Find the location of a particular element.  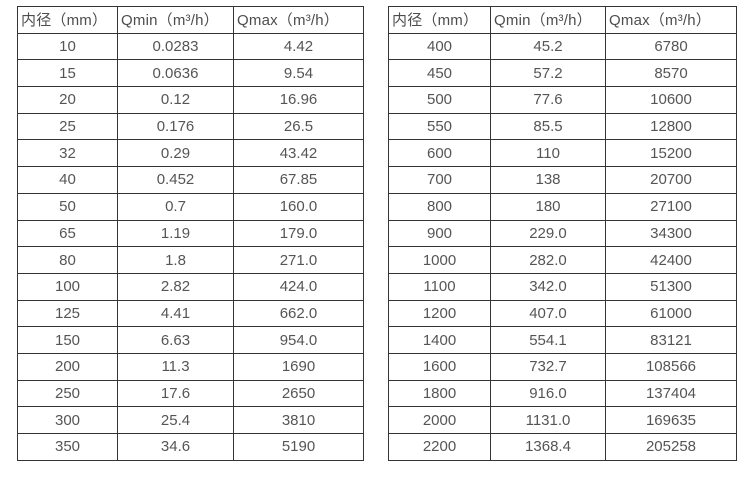

table-cell: 15200 is located at coordinates (671, 153).